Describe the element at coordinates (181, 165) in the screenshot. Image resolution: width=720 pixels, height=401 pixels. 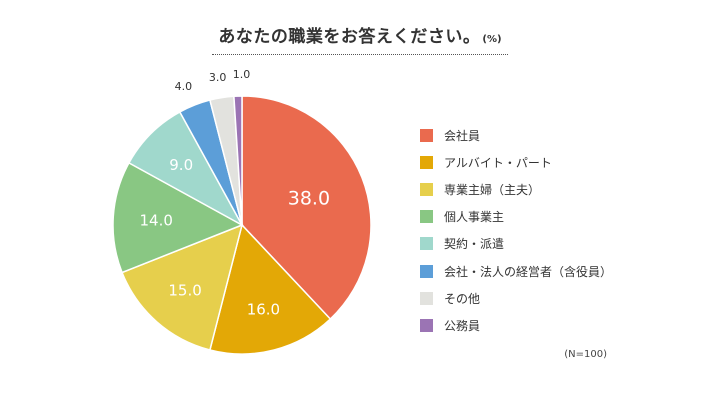
I see `pie-data-label: 9.0` at that location.